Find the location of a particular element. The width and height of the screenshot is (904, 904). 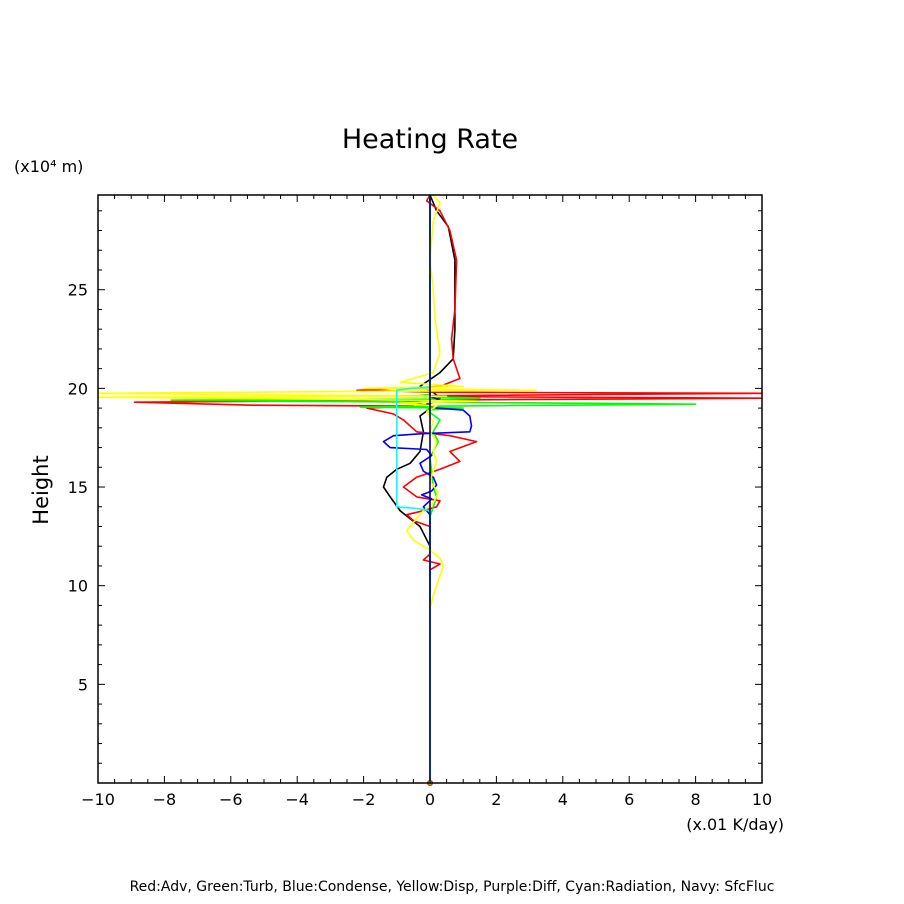

x-tick-label: −2 is located at coordinates (364, 799).